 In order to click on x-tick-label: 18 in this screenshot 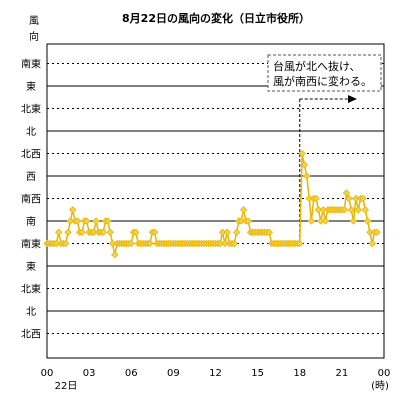, I will do `click(299, 373)`.